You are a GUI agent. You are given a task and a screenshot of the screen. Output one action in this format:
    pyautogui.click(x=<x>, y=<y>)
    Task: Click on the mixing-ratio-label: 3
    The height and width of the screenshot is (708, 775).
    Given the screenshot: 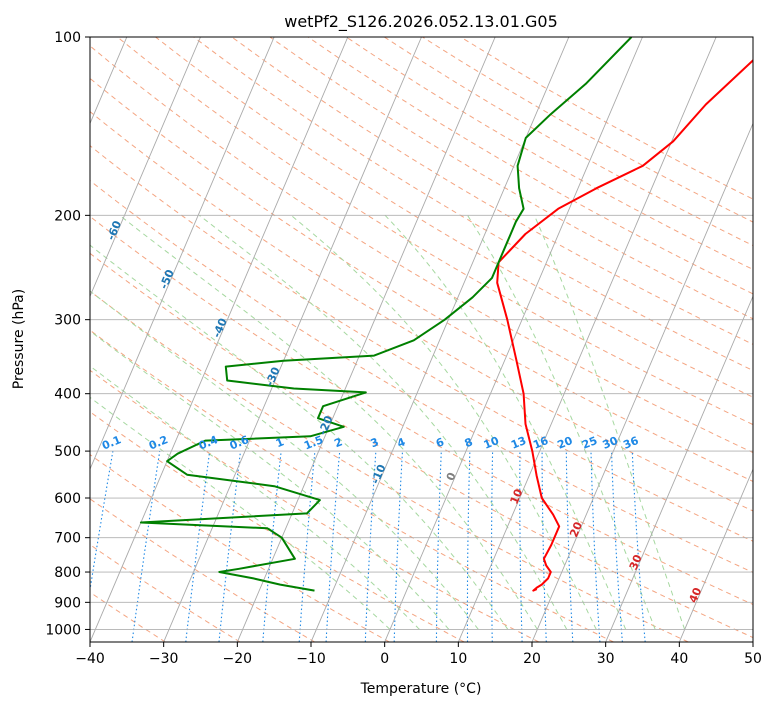 What is the action you would take?
    pyautogui.click(x=375, y=442)
    